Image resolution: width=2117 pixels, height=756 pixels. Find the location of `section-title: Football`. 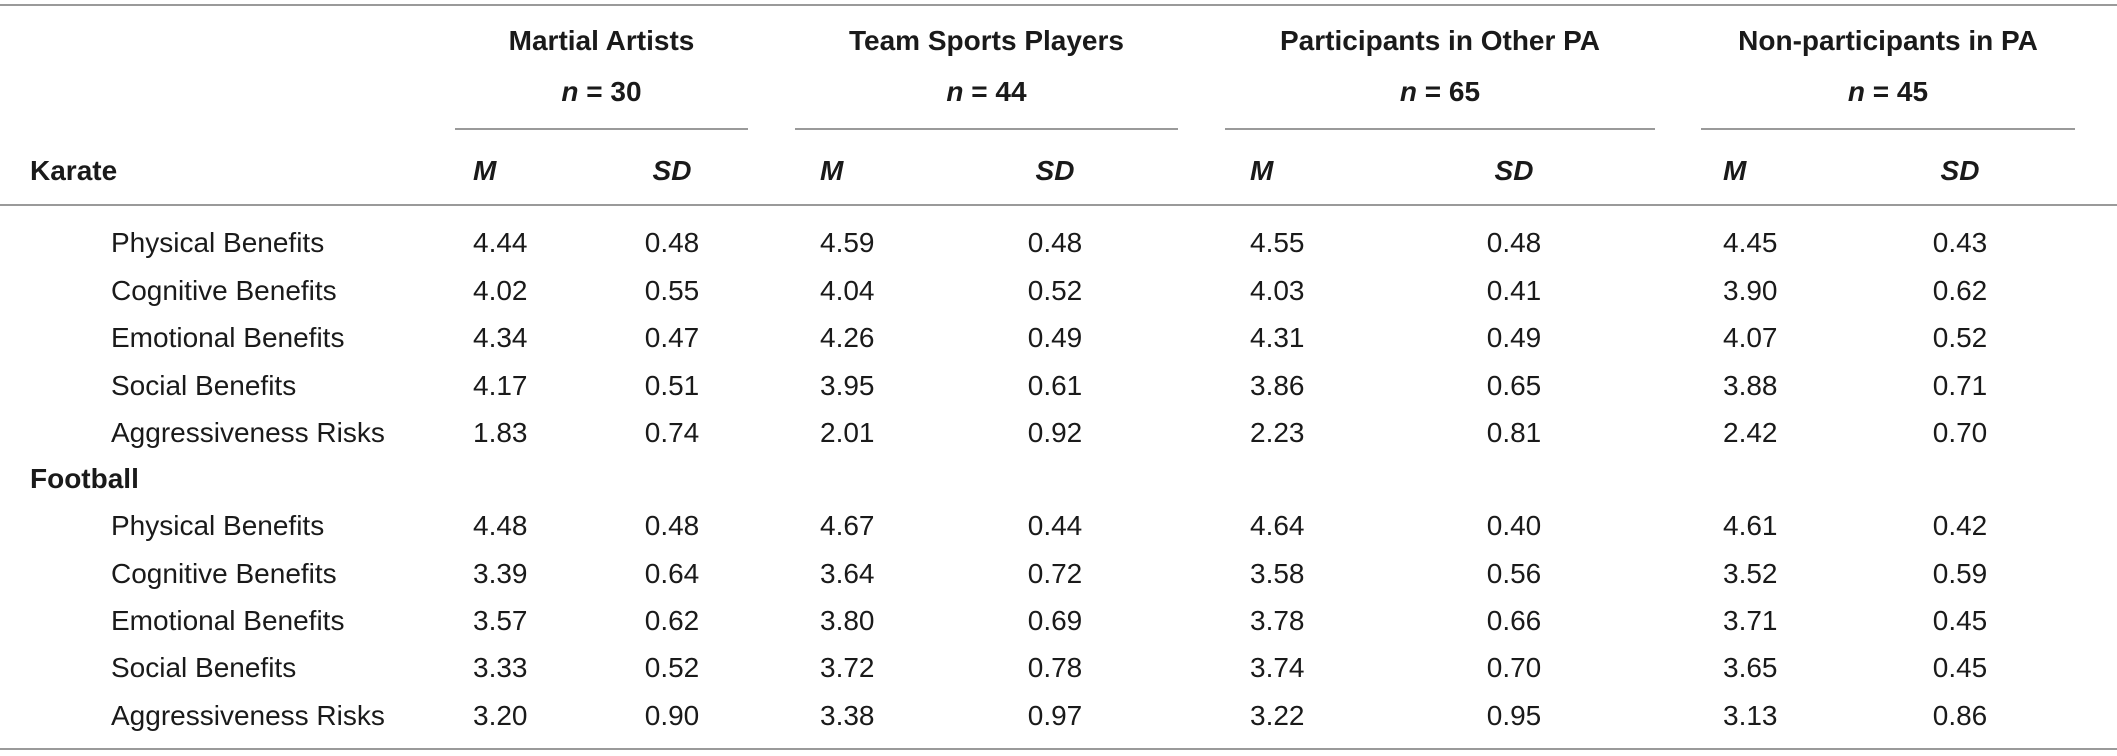

section-title: Football is located at coordinates (84, 478).